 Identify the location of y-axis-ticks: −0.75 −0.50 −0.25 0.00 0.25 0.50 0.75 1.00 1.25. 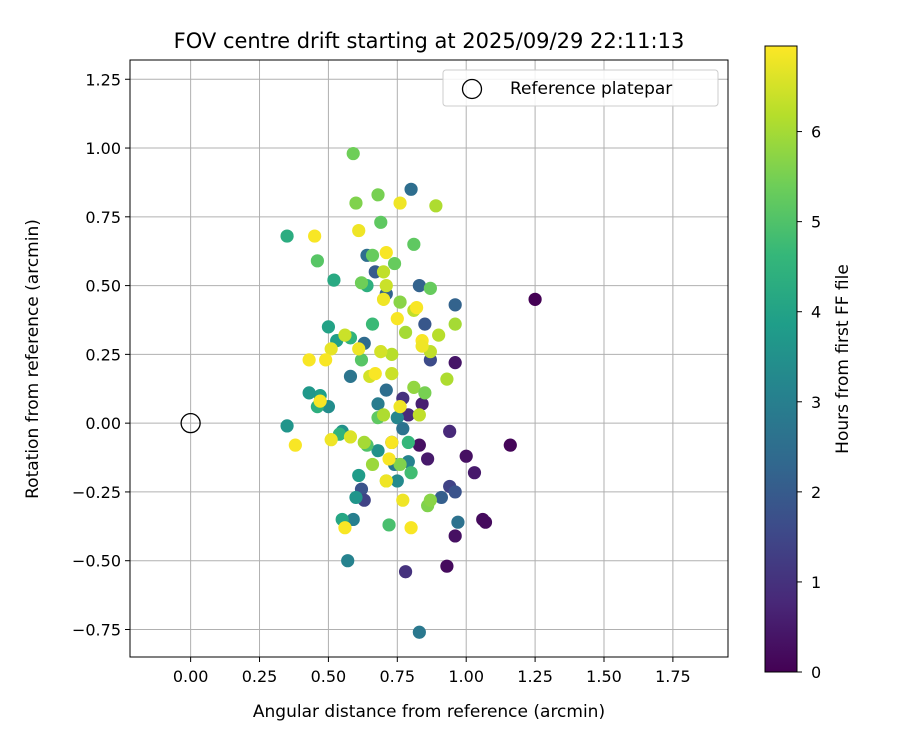
(101, 354).